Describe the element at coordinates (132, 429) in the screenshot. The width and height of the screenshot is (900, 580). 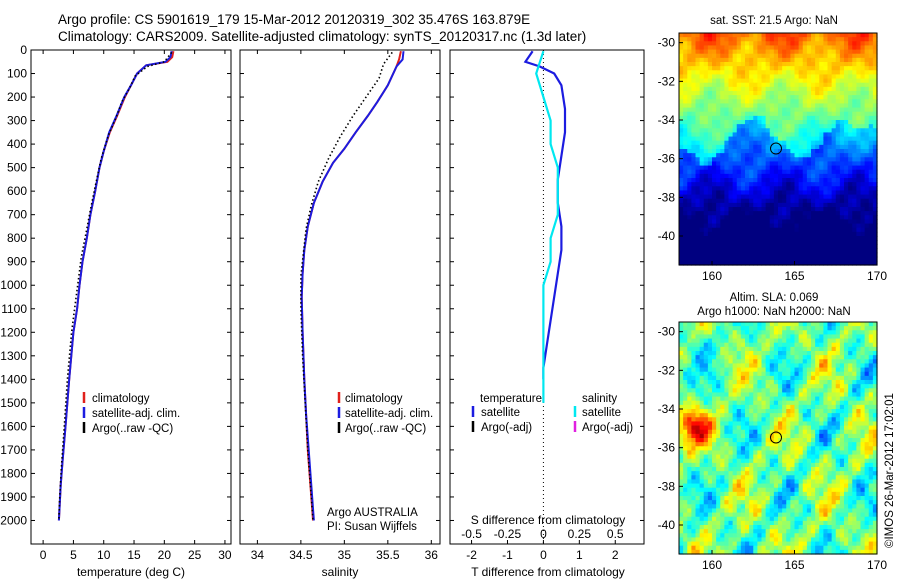
I see `legend-argo-label: Argo(..raw -QC)` at that location.